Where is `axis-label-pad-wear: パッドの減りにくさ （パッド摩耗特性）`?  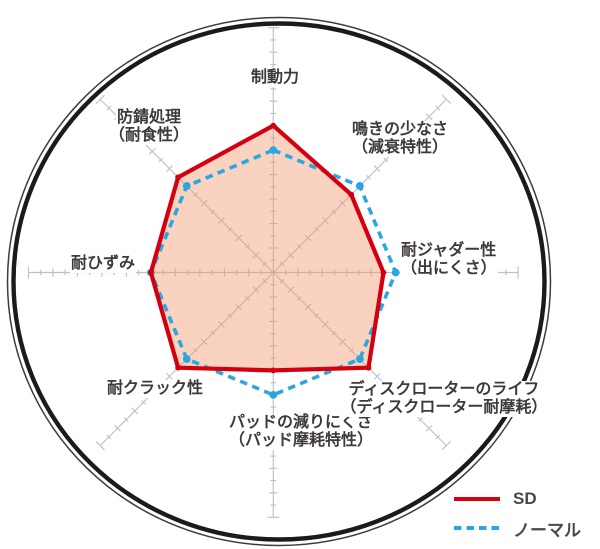
axis-label-pad-wear: パッドの減りにくさ （パッド摩耗特性） is located at coordinates (318, 432).